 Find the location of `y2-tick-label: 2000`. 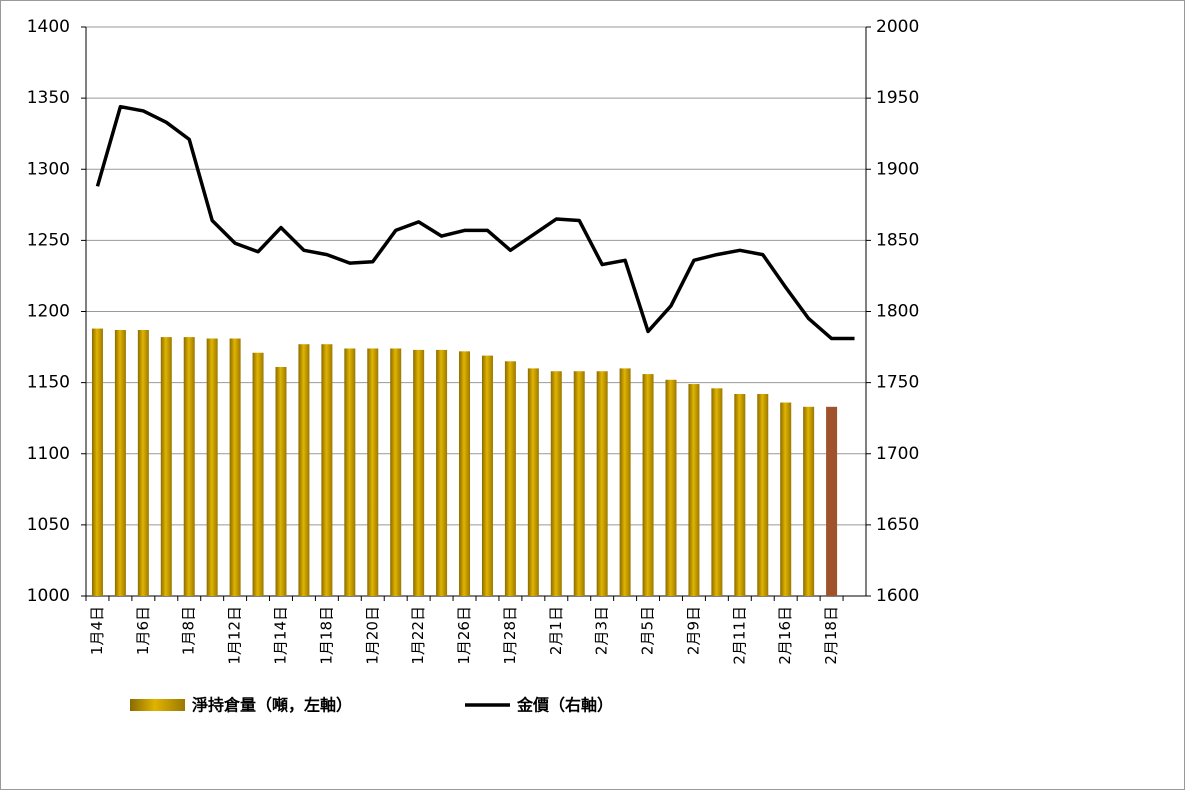

y2-tick-label: 2000 is located at coordinates (897, 27).